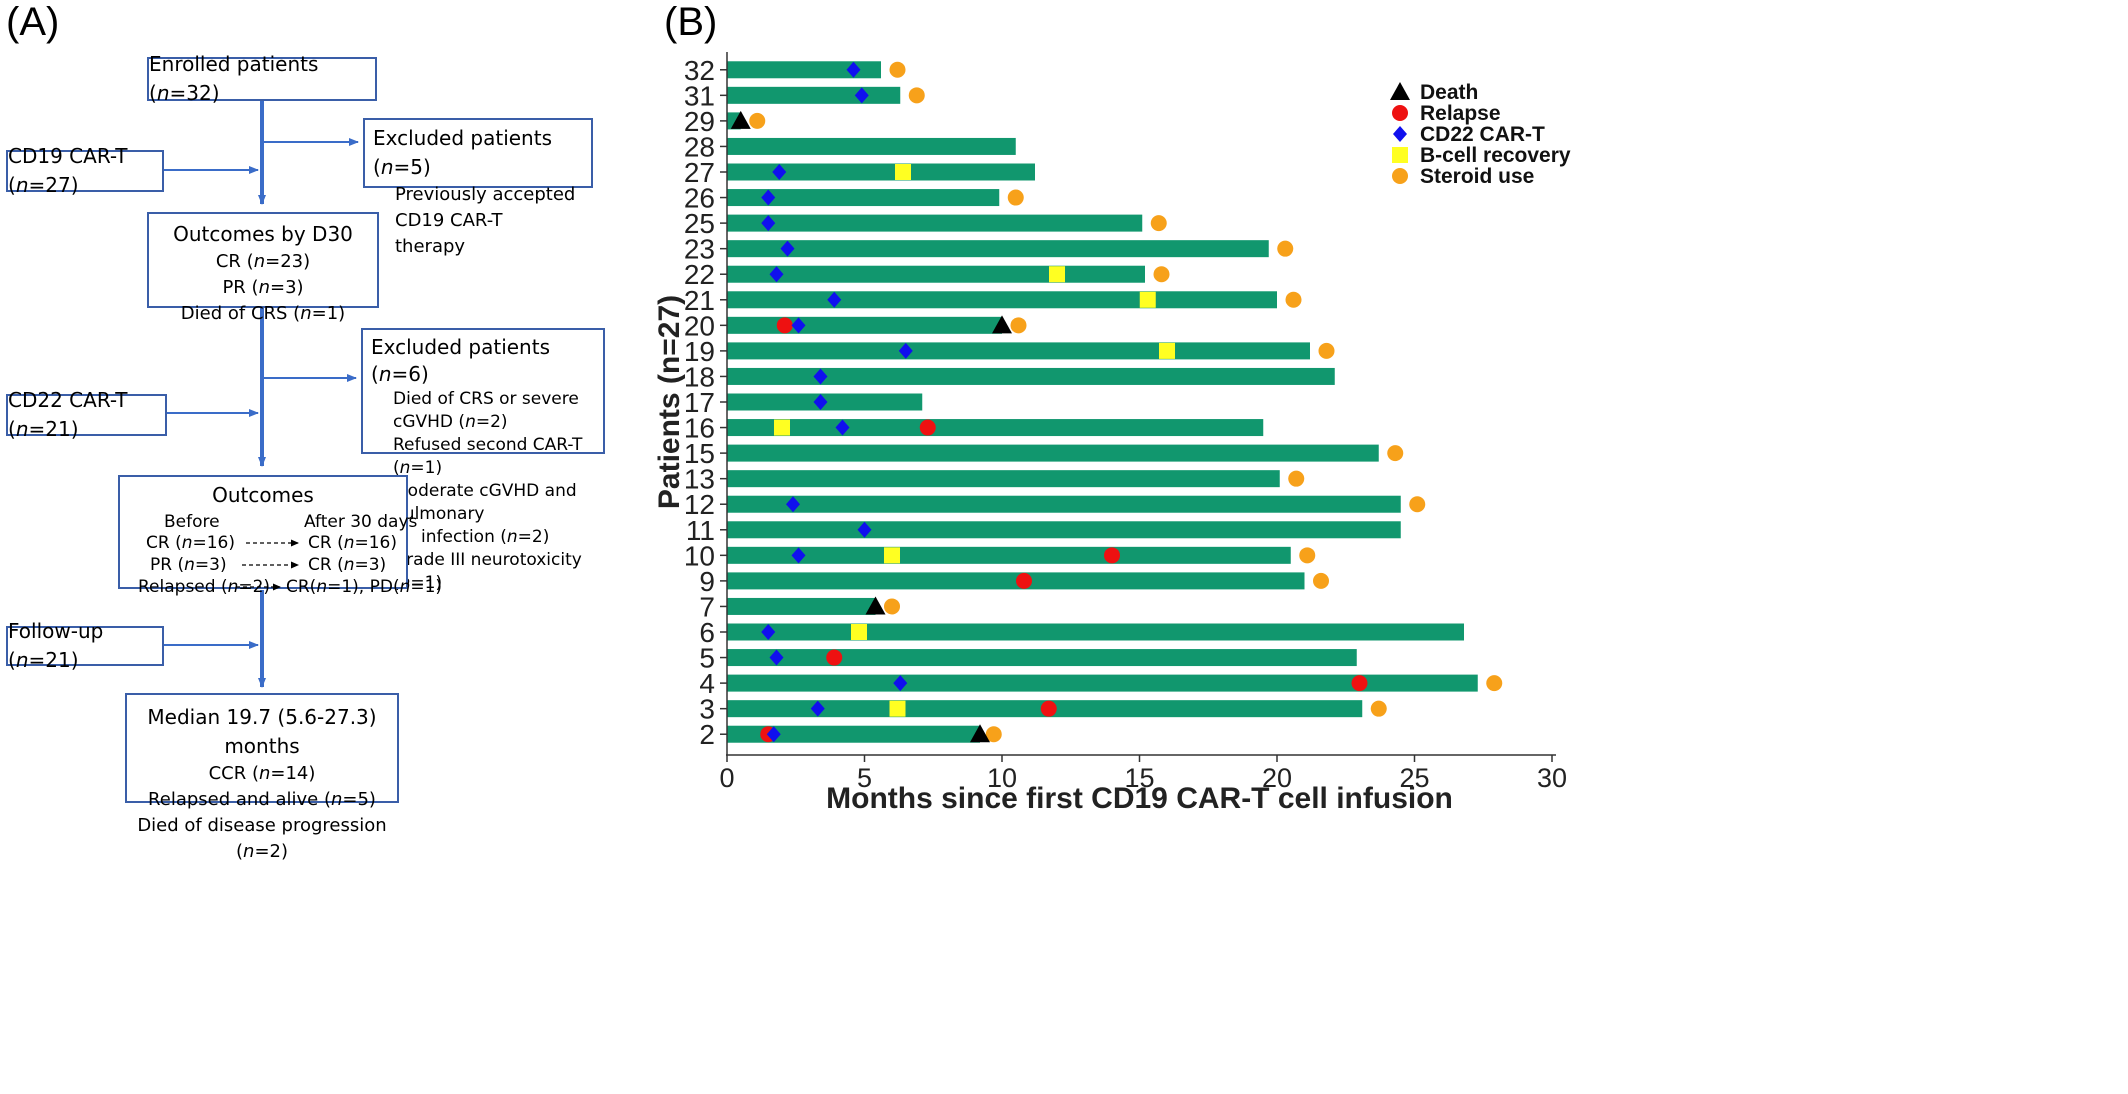 The image size is (2128, 1094). What do you see at coordinates (267, 565) in the screenshot?
I see `outcomes-dashed-arrows` at bounding box center [267, 565].